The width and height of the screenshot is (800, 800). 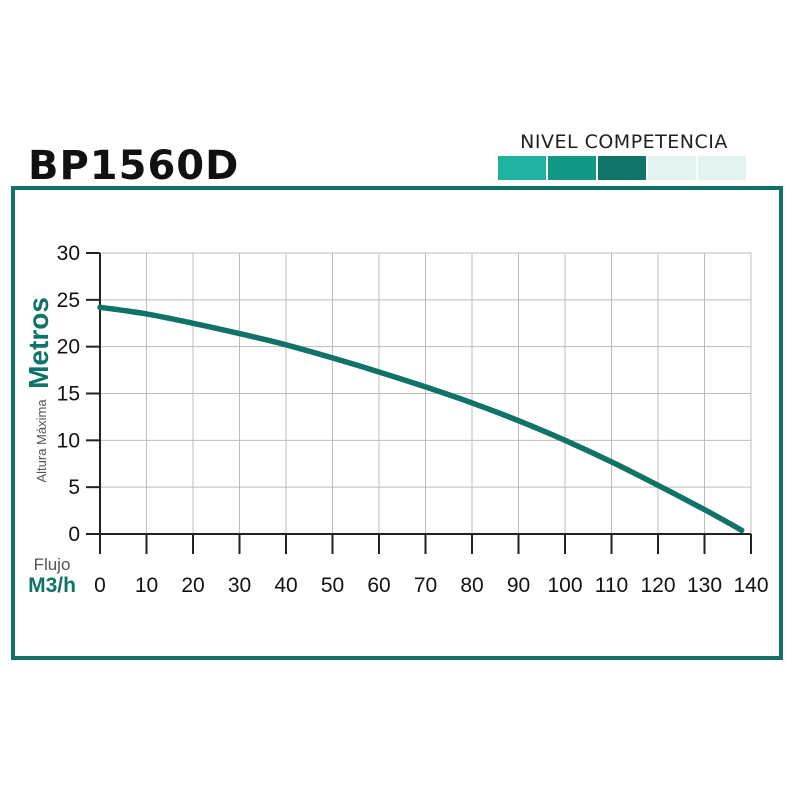 I want to click on y-tick-label: 20, so click(x=68, y=347).